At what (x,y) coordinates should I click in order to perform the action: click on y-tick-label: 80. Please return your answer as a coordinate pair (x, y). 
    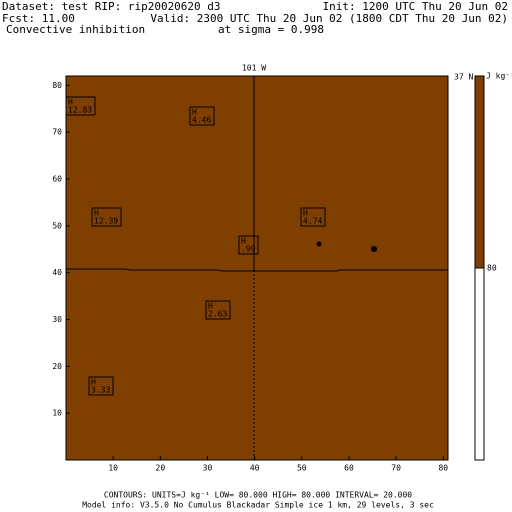
    Looking at the image, I should click on (57, 85).